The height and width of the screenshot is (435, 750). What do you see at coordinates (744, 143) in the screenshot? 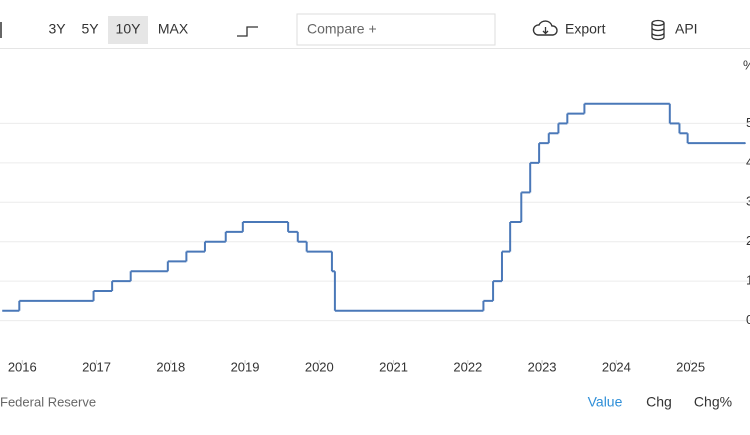
I see `end-point` at bounding box center [744, 143].